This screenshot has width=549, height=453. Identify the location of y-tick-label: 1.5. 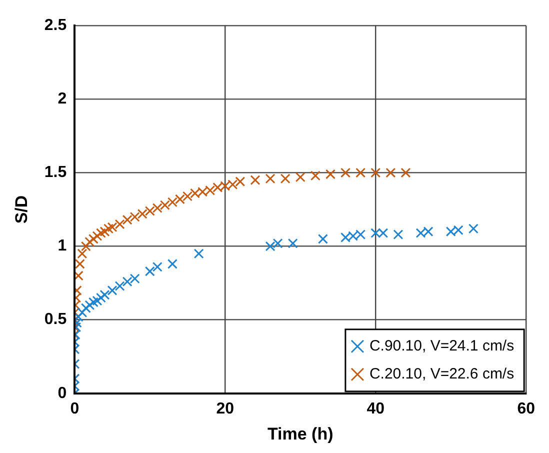
(55, 173).